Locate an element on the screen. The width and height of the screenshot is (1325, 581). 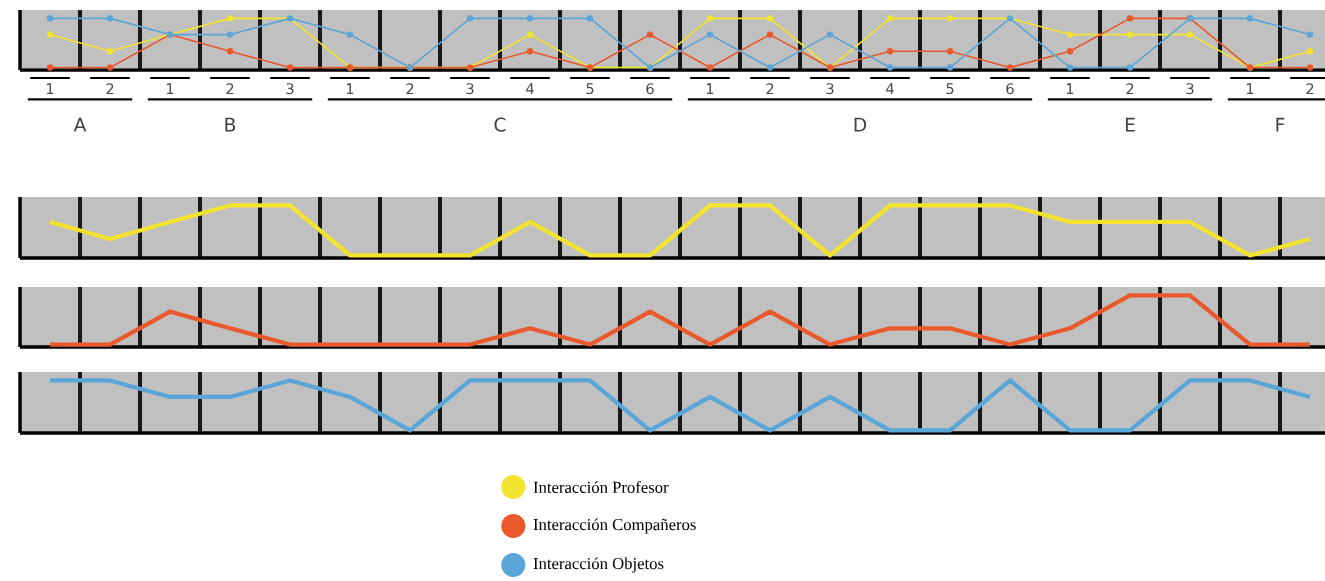
text: B is located at coordinates (230, 124).